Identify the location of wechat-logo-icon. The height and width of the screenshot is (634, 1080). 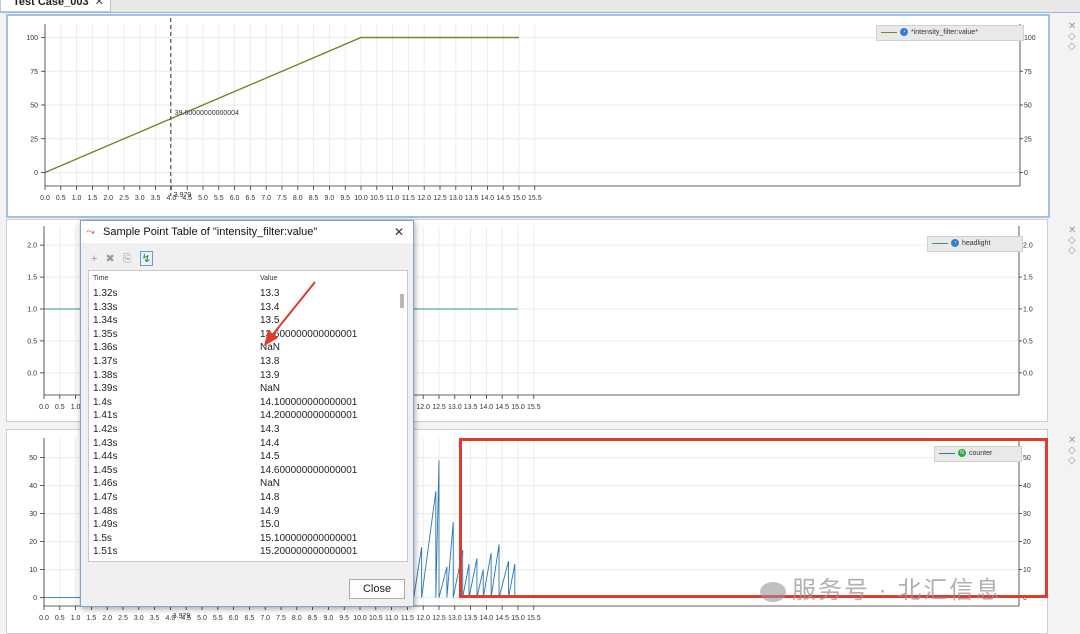
(773, 591).